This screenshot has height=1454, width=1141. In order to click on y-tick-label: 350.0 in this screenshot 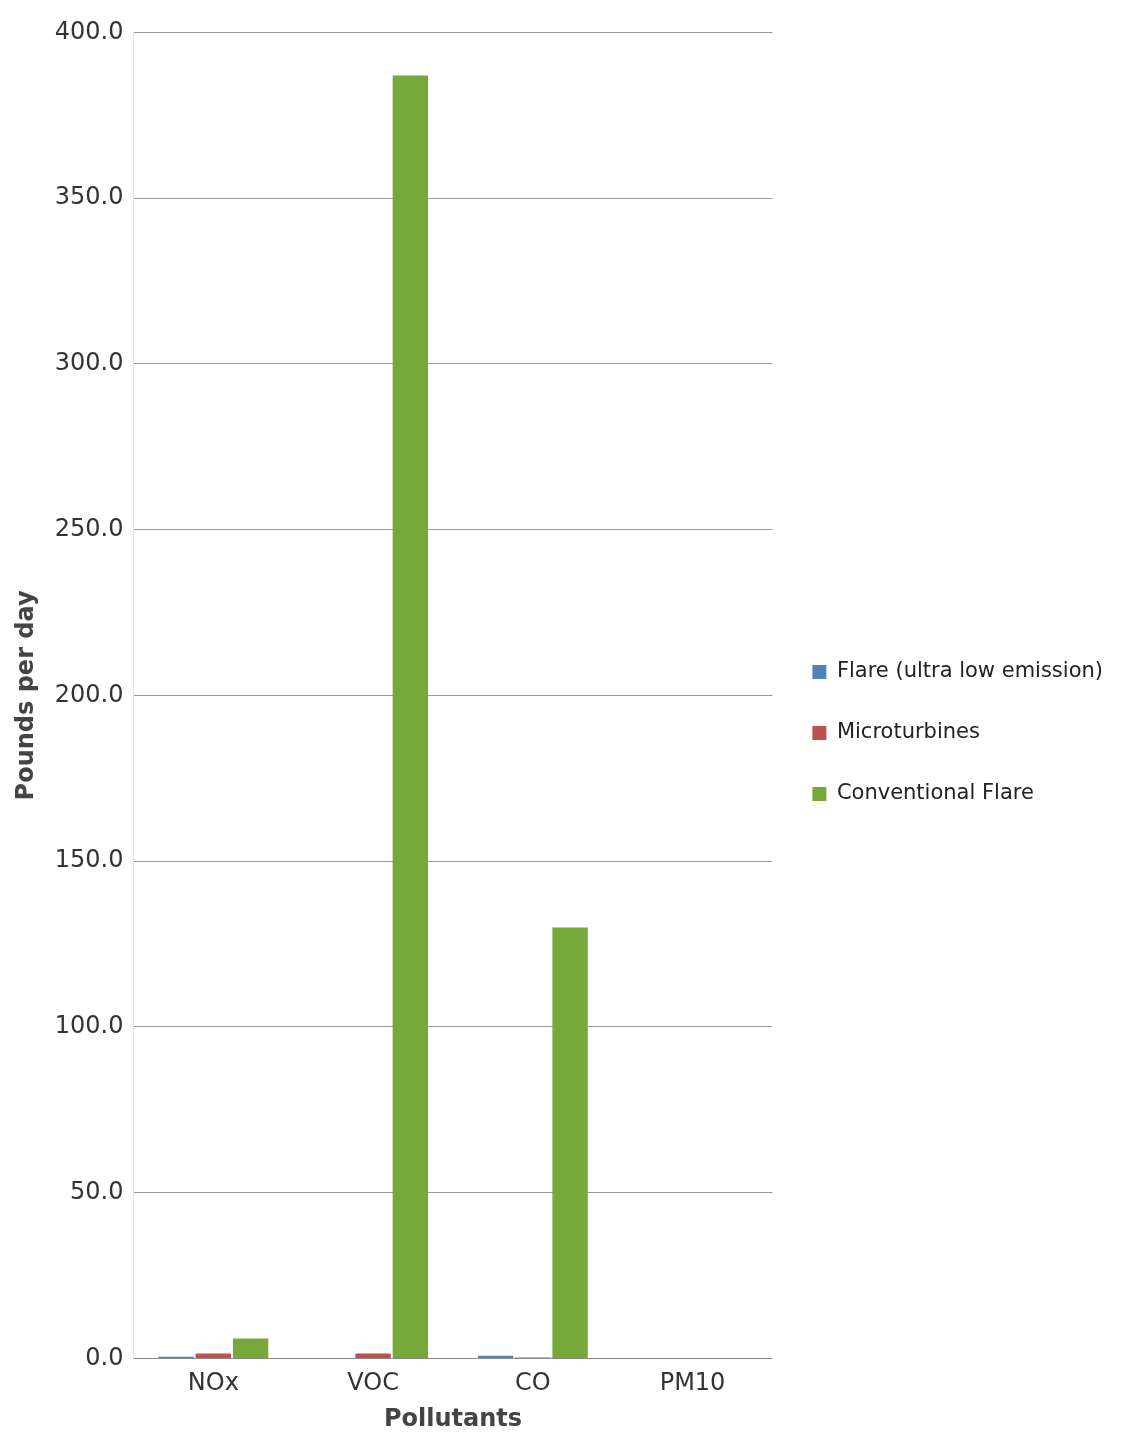, I will do `click(89, 196)`.